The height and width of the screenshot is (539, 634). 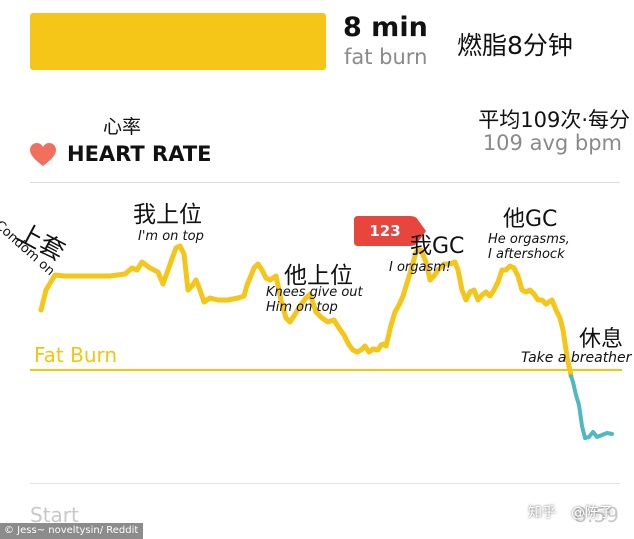 What do you see at coordinates (43, 155) in the screenshot?
I see `heart-icon` at bounding box center [43, 155].